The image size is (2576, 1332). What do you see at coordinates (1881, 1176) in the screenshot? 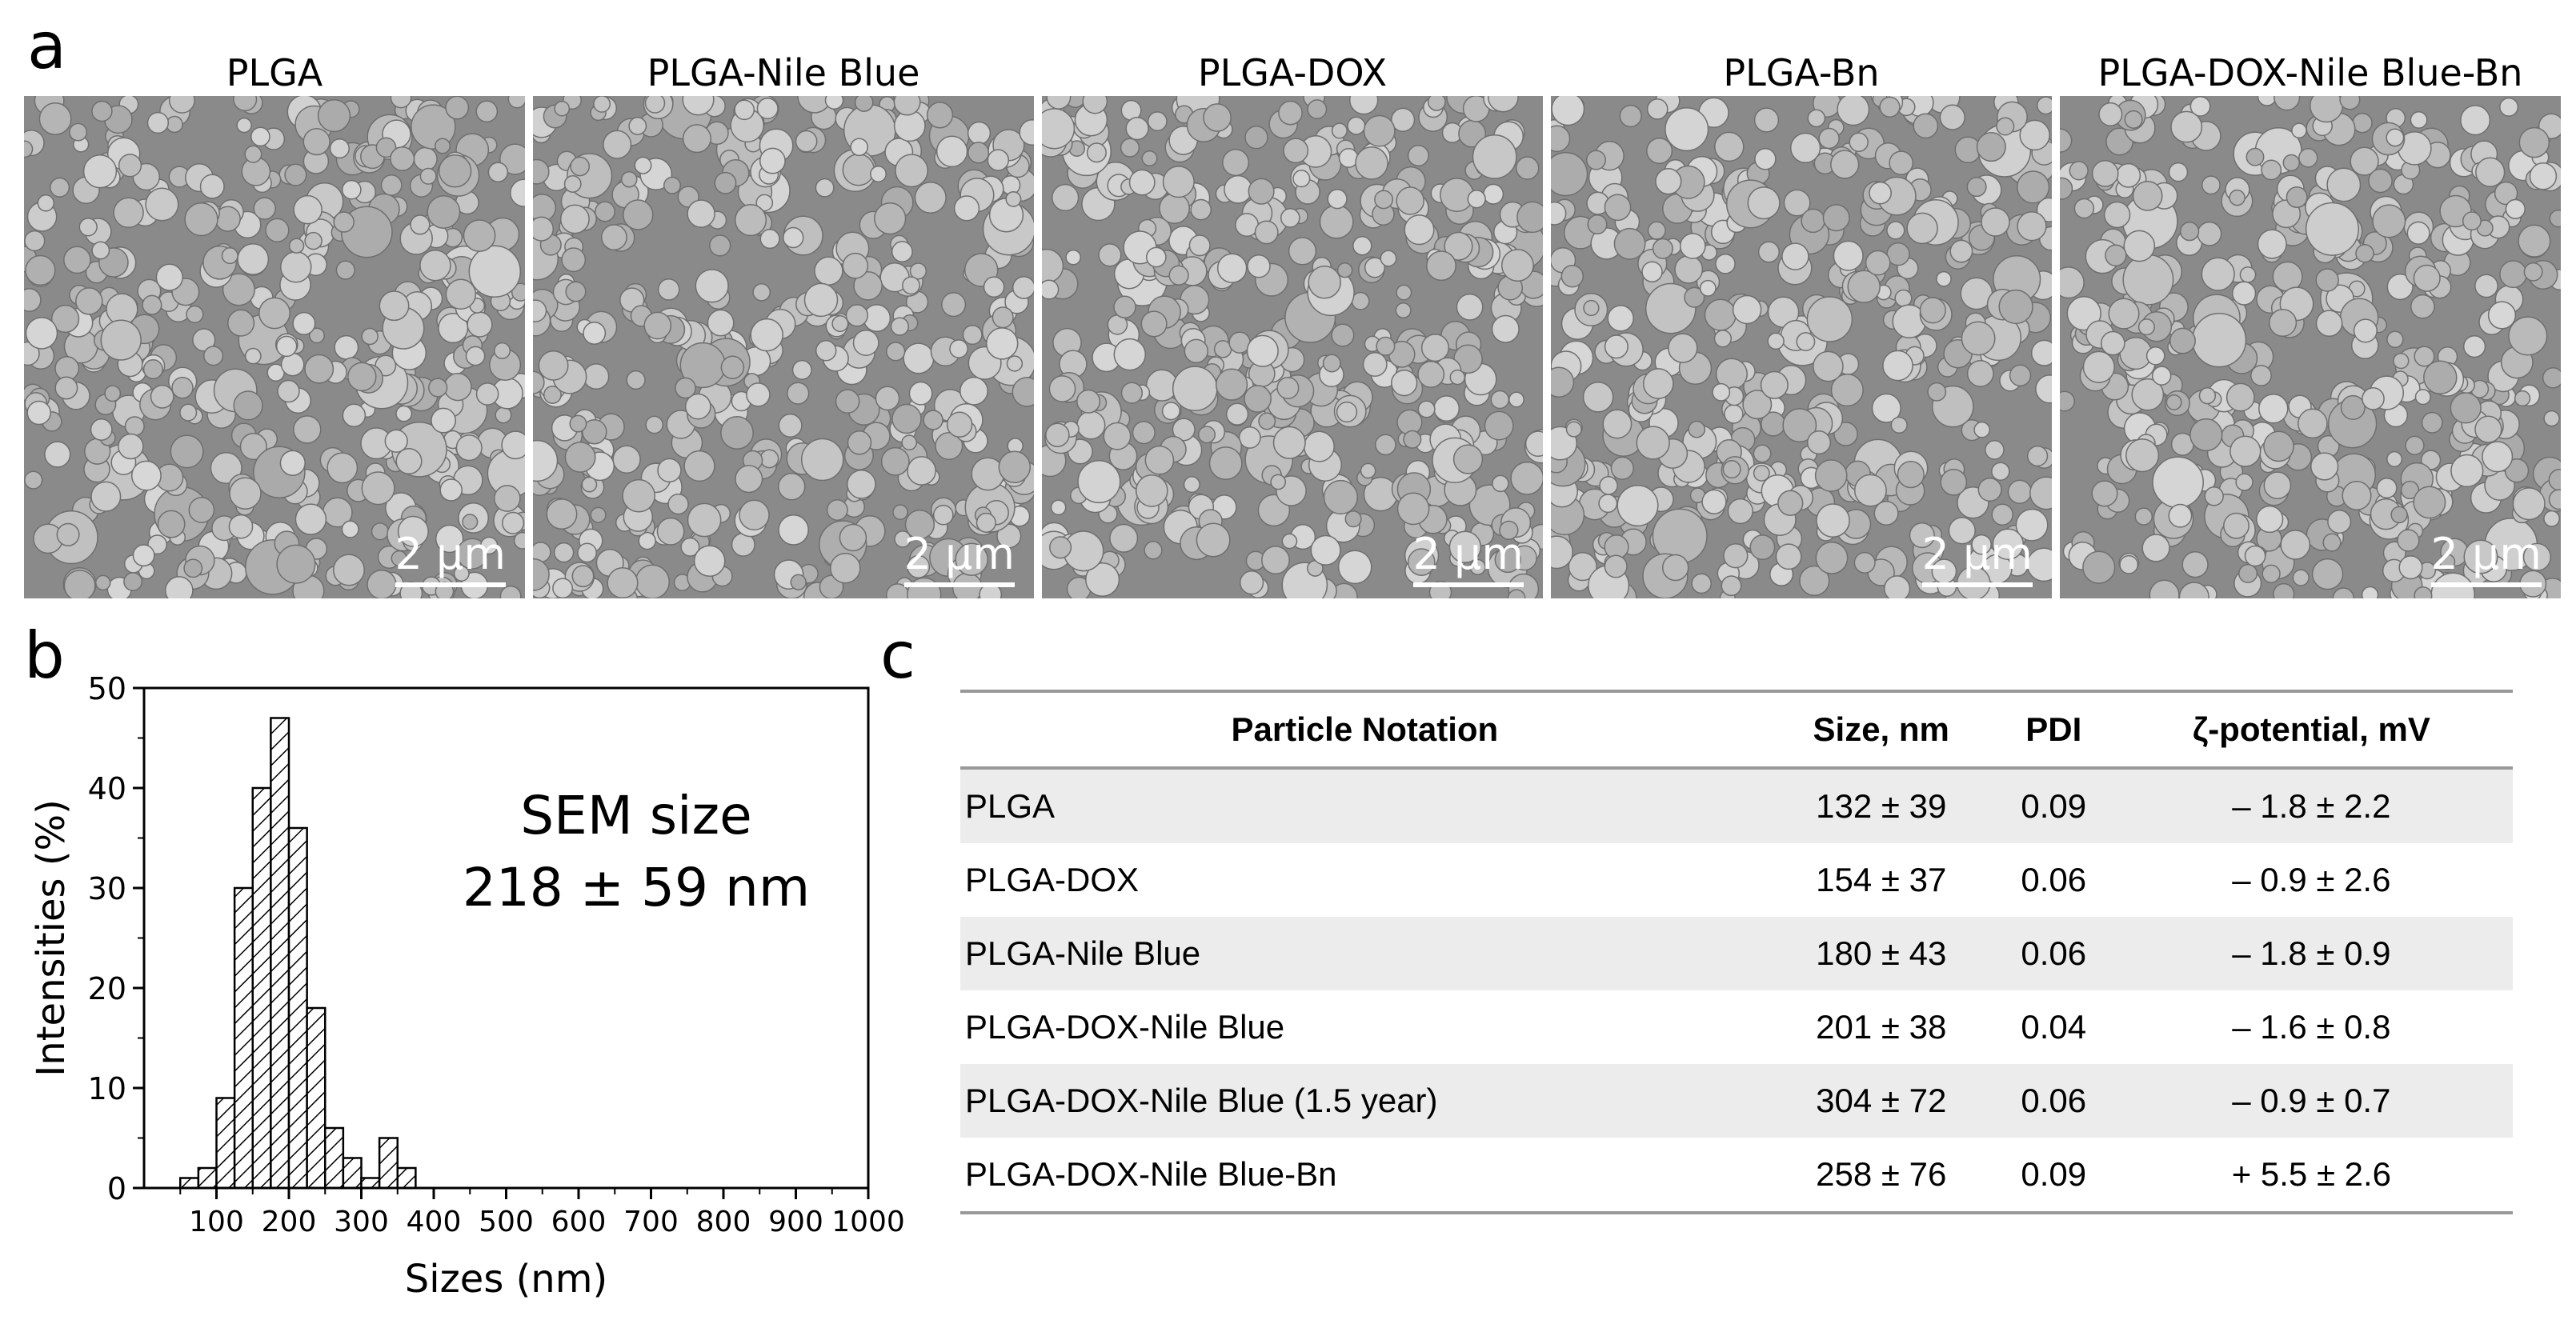
I see `cell-size: 258 ± 76` at bounding box center [1881, 1176].